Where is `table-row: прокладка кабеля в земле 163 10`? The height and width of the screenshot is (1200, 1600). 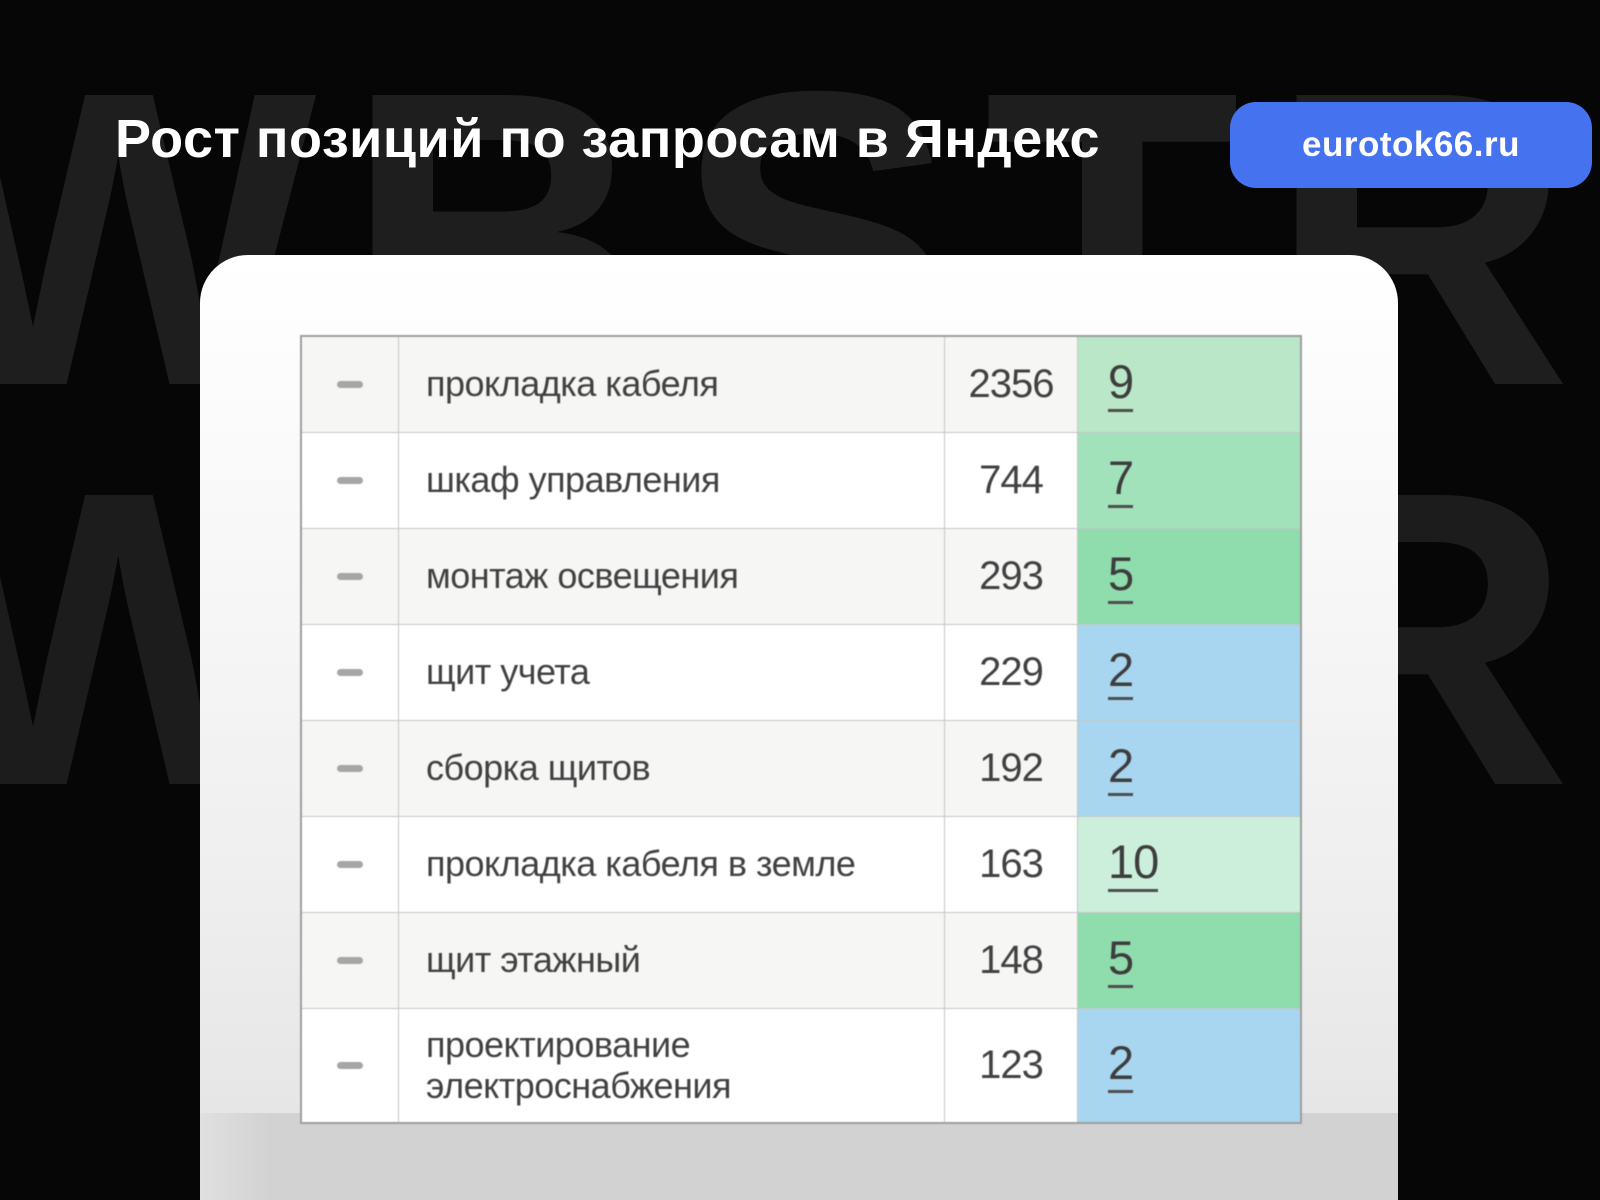 table-row: прокладка кабеля в земле 163 10 is located at coordinates (801, 865).